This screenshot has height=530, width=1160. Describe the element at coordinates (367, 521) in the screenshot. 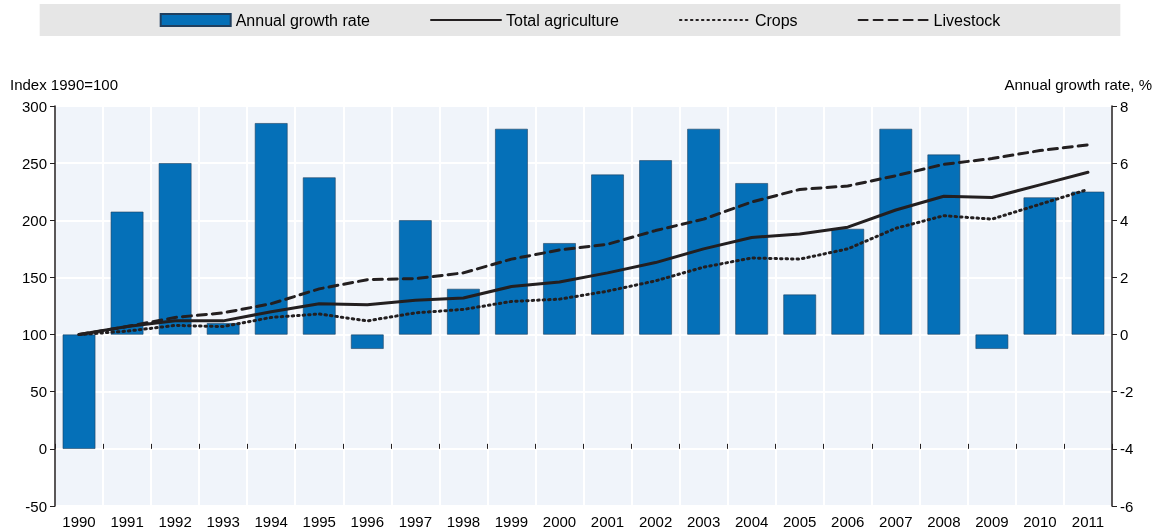

I see `x-tick-label: 1996` at that location.